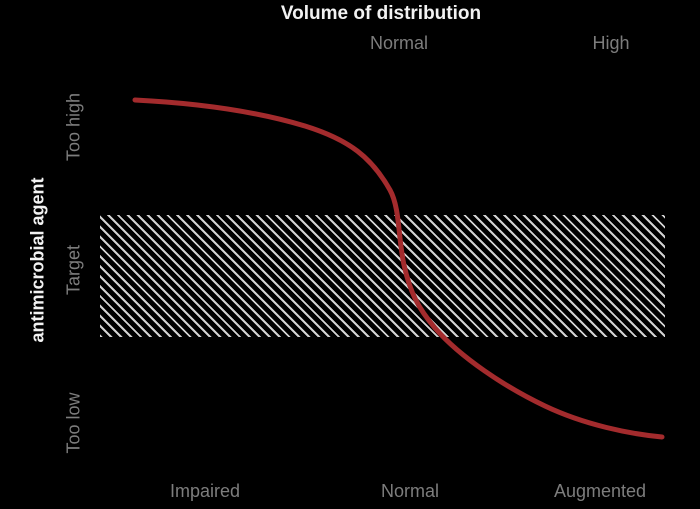 This screenshot has height=509, width=700. What do you see at coordinates (611, 43) in the screenshot?
I see `x-top-tick-high: High` at bounding box center [611, 43].